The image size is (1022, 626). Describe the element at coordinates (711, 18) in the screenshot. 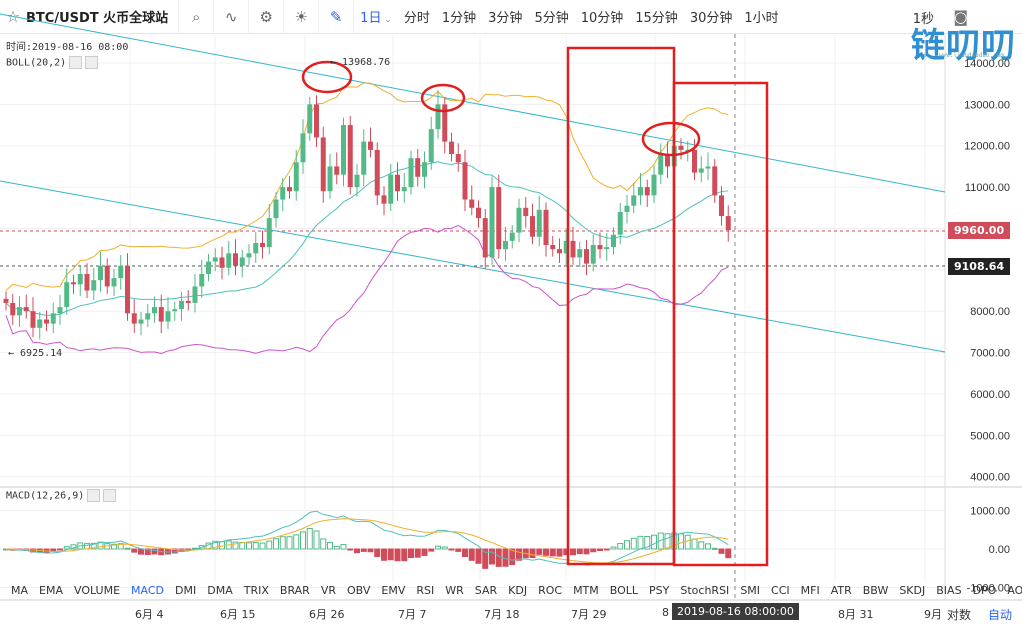

I see `interval-item: 30分钟` at that location.